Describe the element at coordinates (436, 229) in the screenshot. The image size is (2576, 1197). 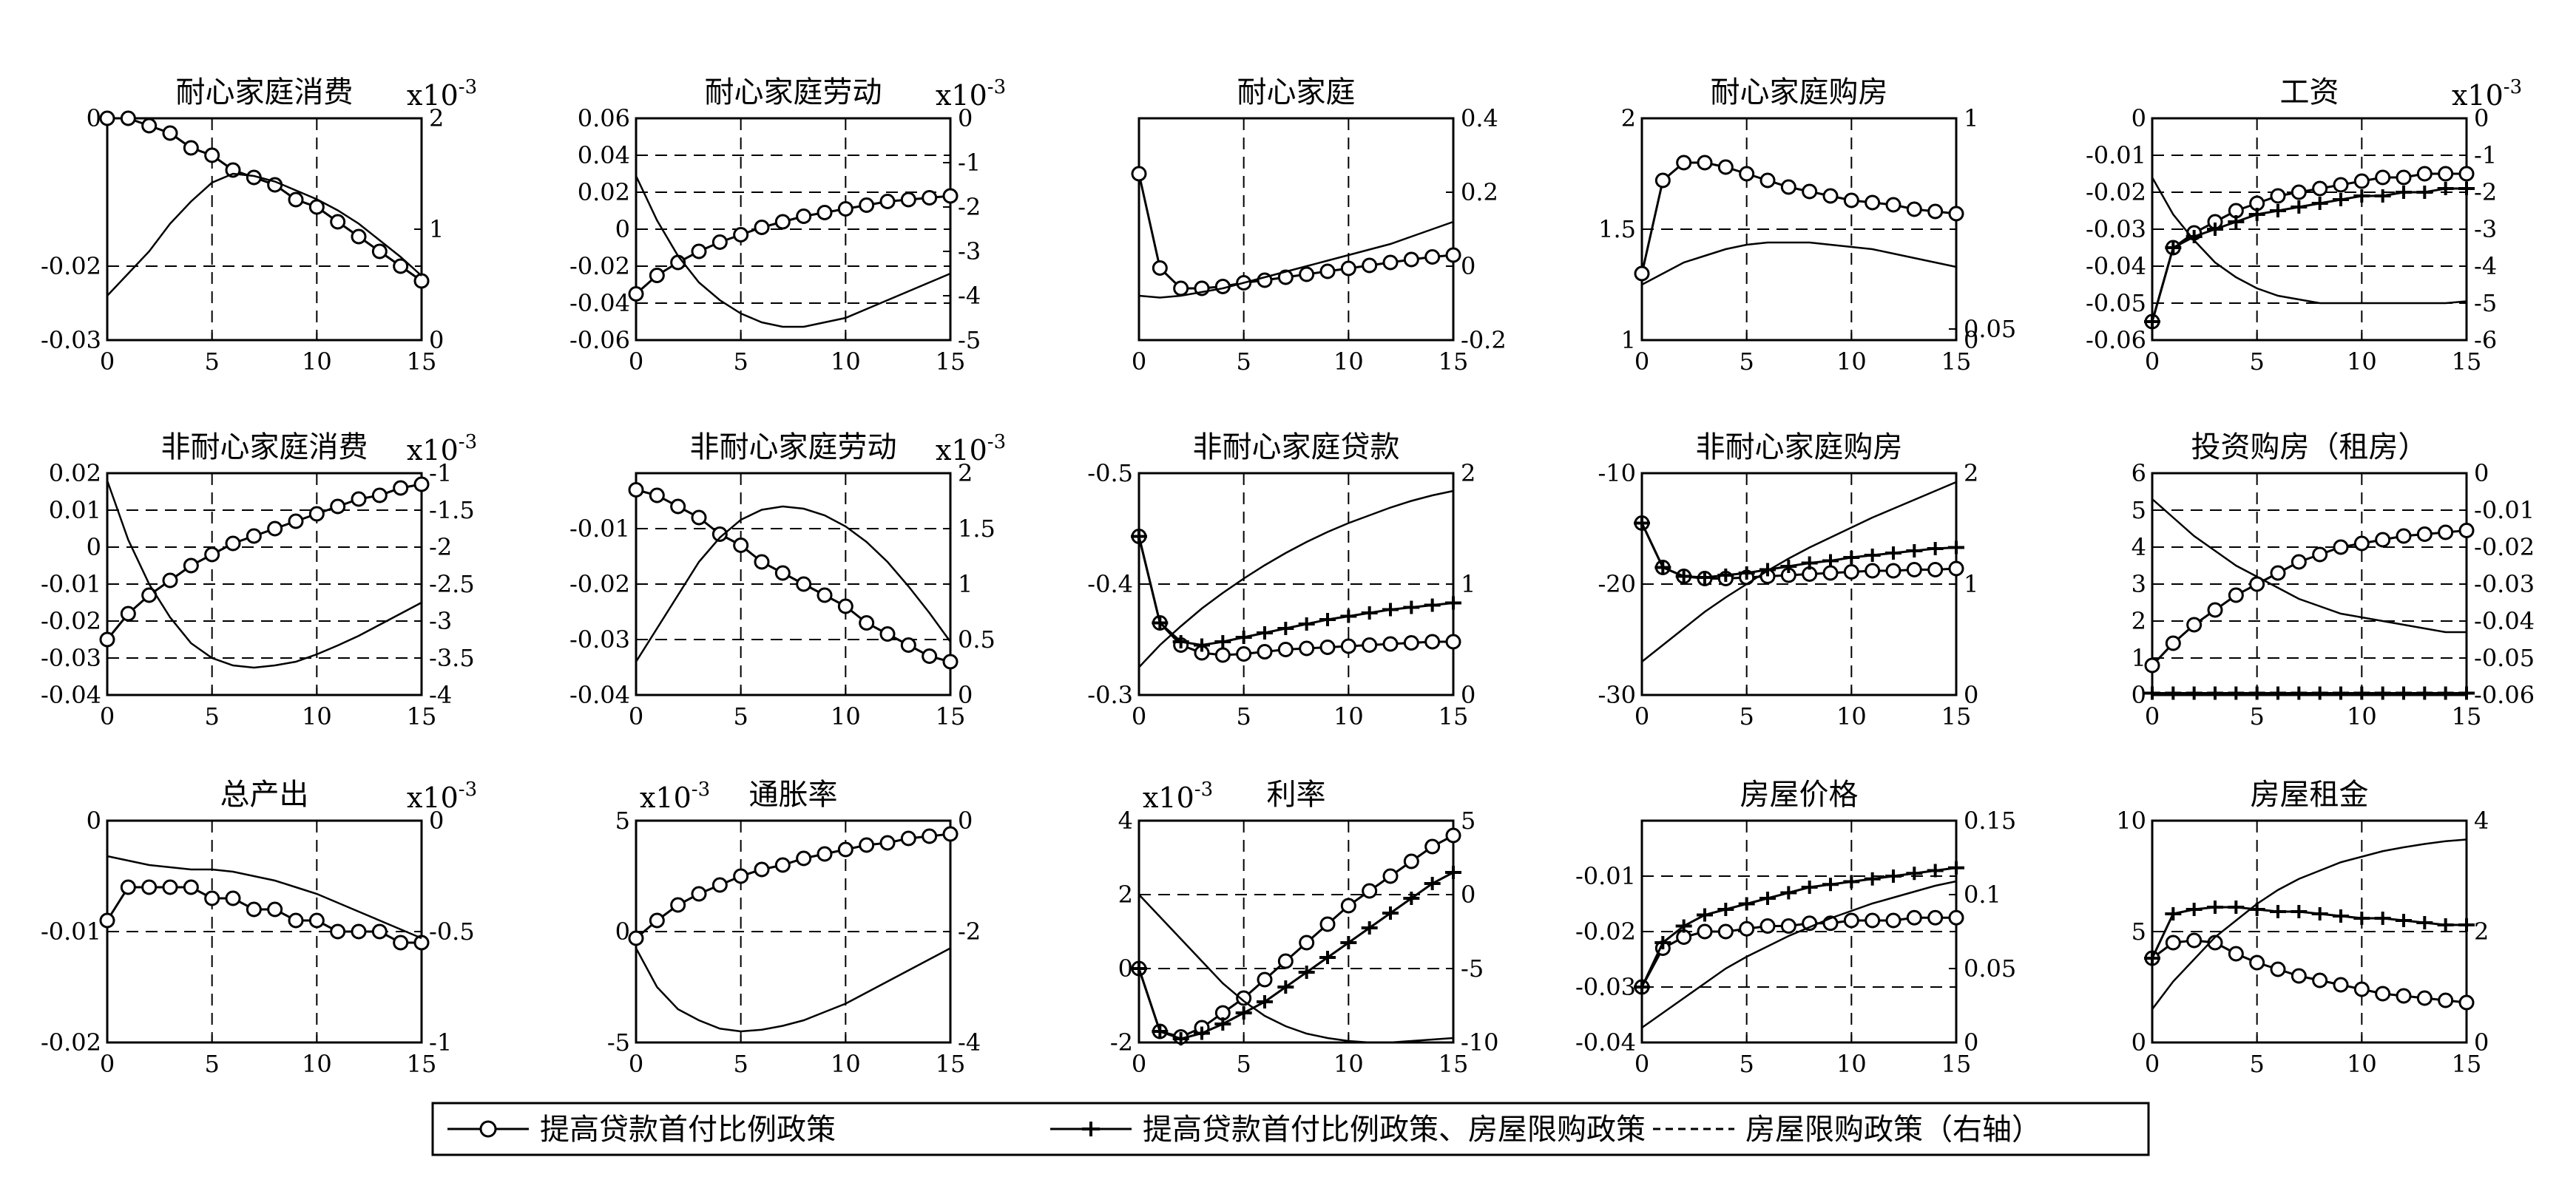
I see `y2-tick-label: 1` at that location.